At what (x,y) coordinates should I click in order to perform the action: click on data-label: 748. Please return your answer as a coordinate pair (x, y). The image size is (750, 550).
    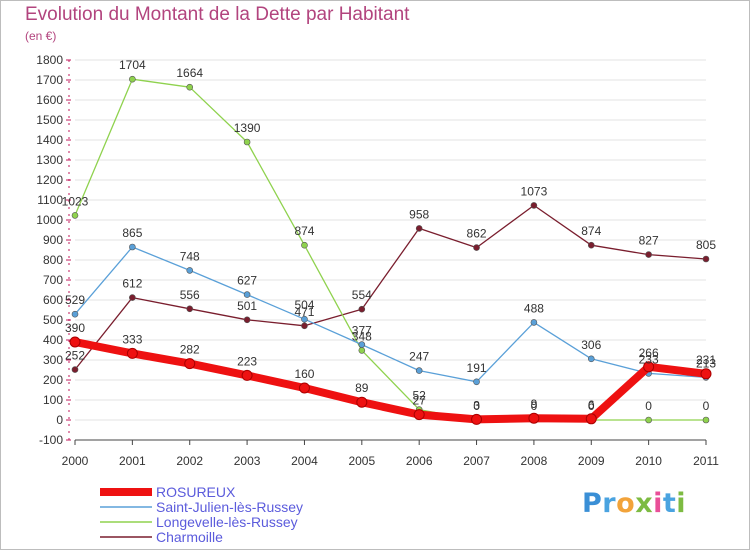
    Looking at the image, I should click on (190, 256).